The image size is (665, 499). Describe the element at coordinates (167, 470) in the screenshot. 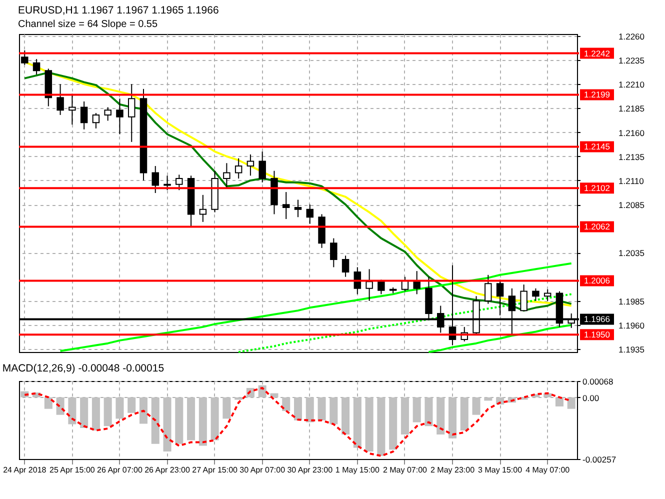

I see `x-tick-label: 26 Apr 23:00` at that location.